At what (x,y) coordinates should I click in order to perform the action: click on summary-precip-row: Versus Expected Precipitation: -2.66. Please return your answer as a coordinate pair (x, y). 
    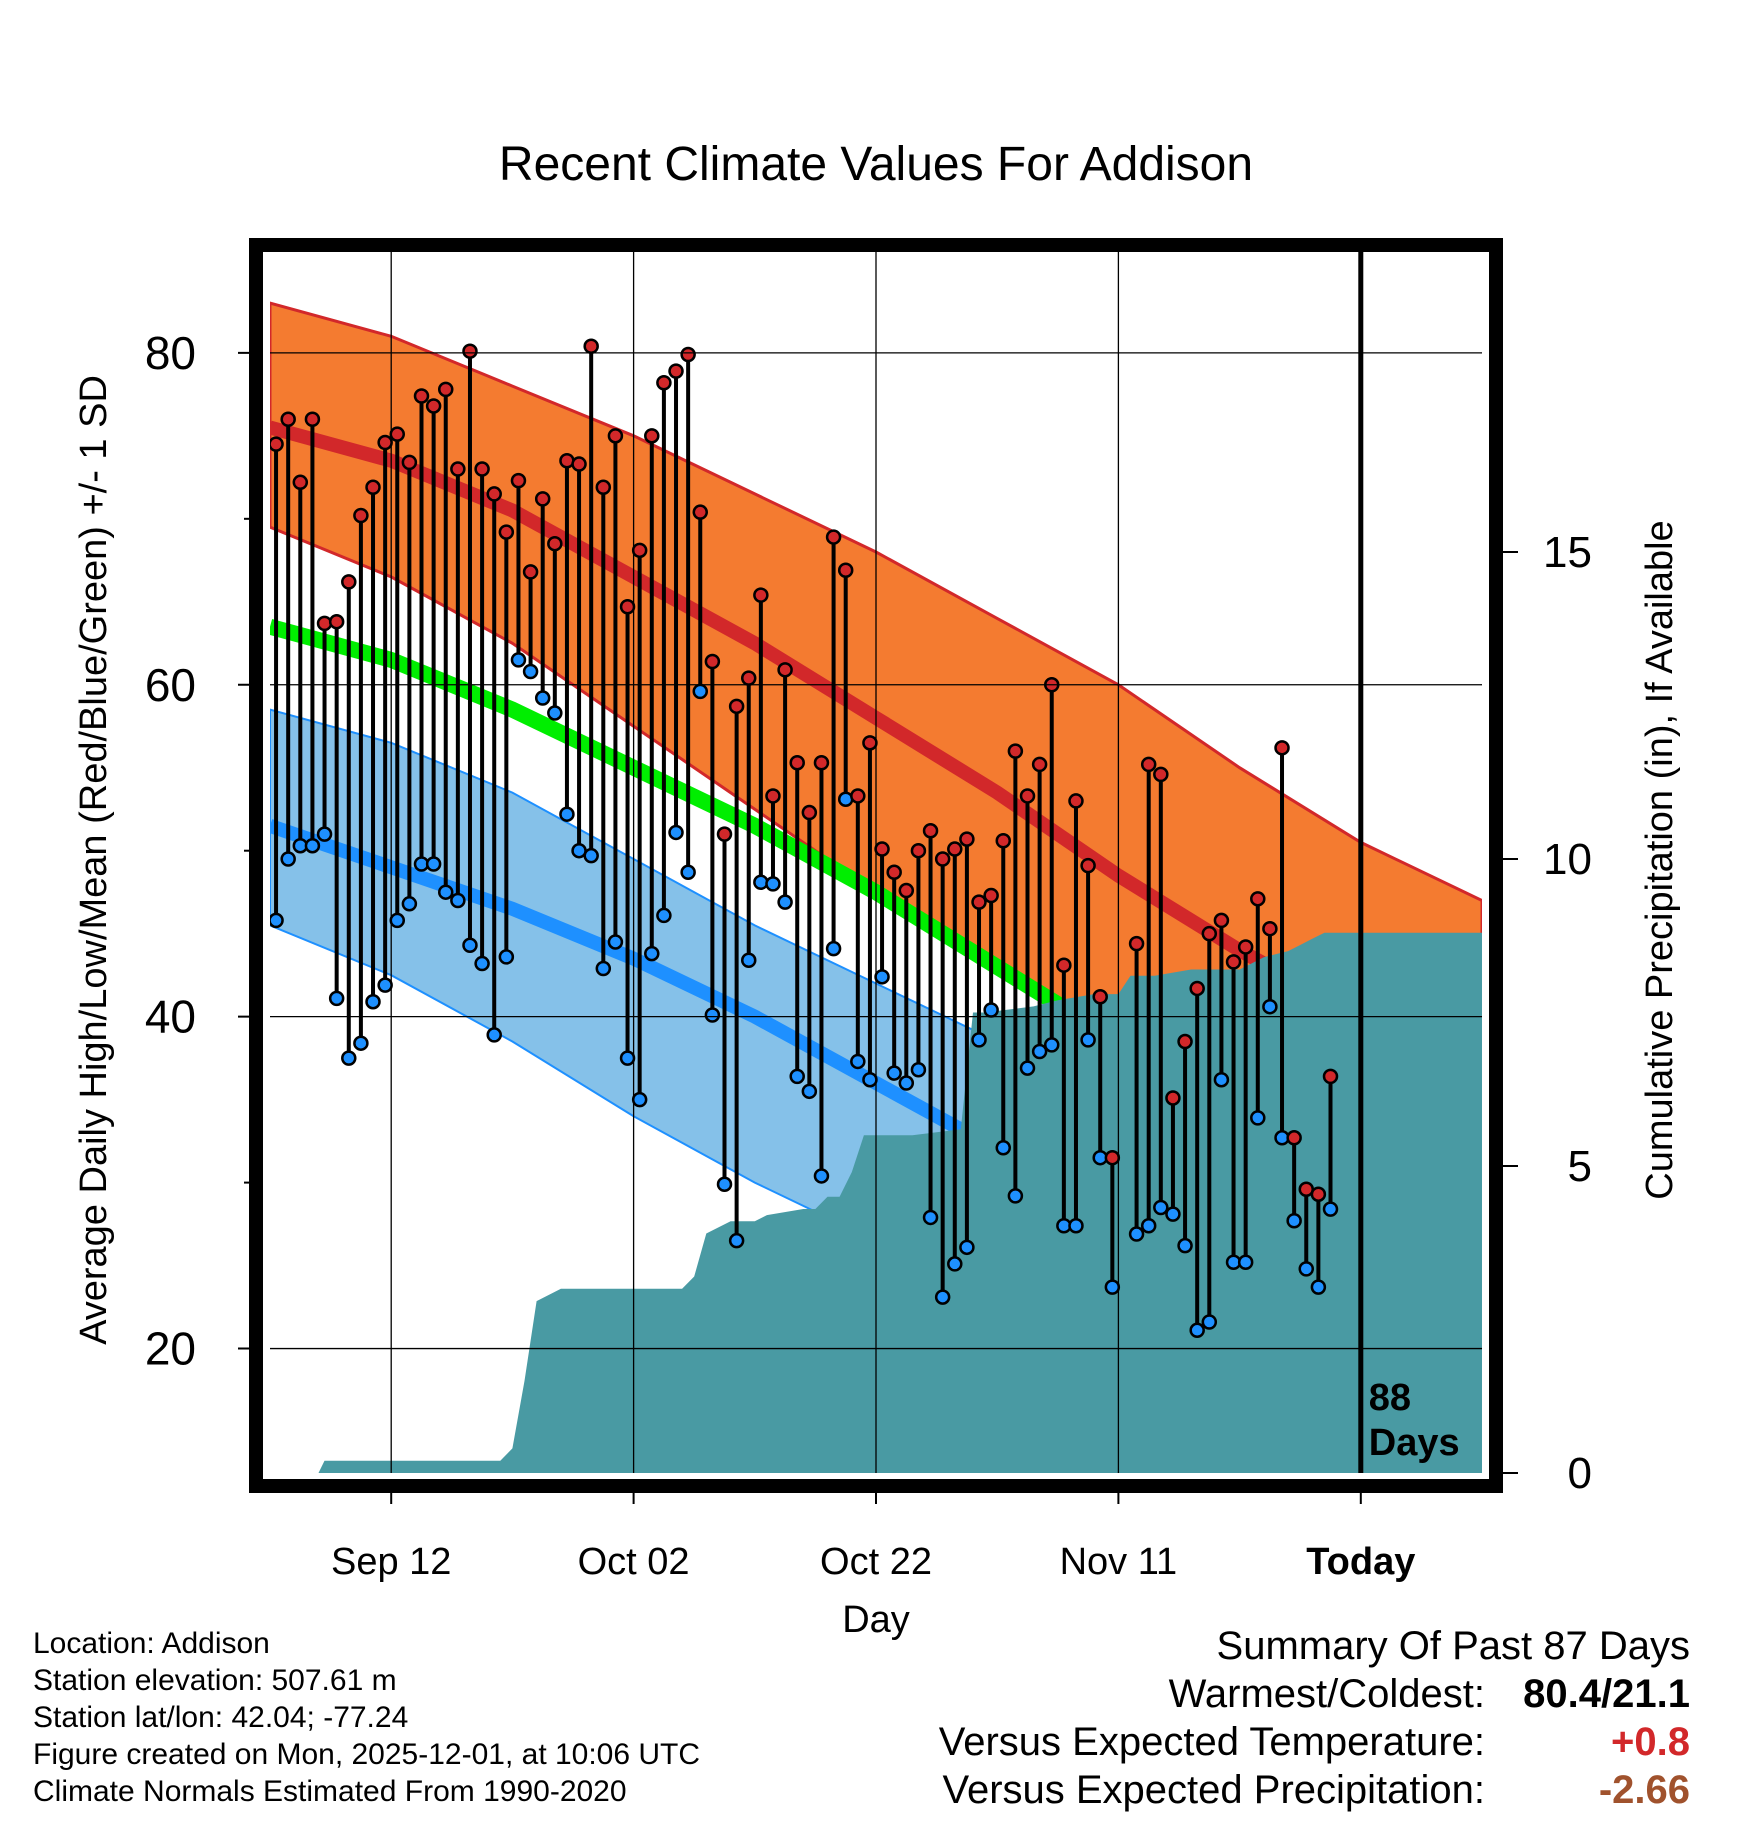
    Looking at the image, I should click on (1240, 1790).